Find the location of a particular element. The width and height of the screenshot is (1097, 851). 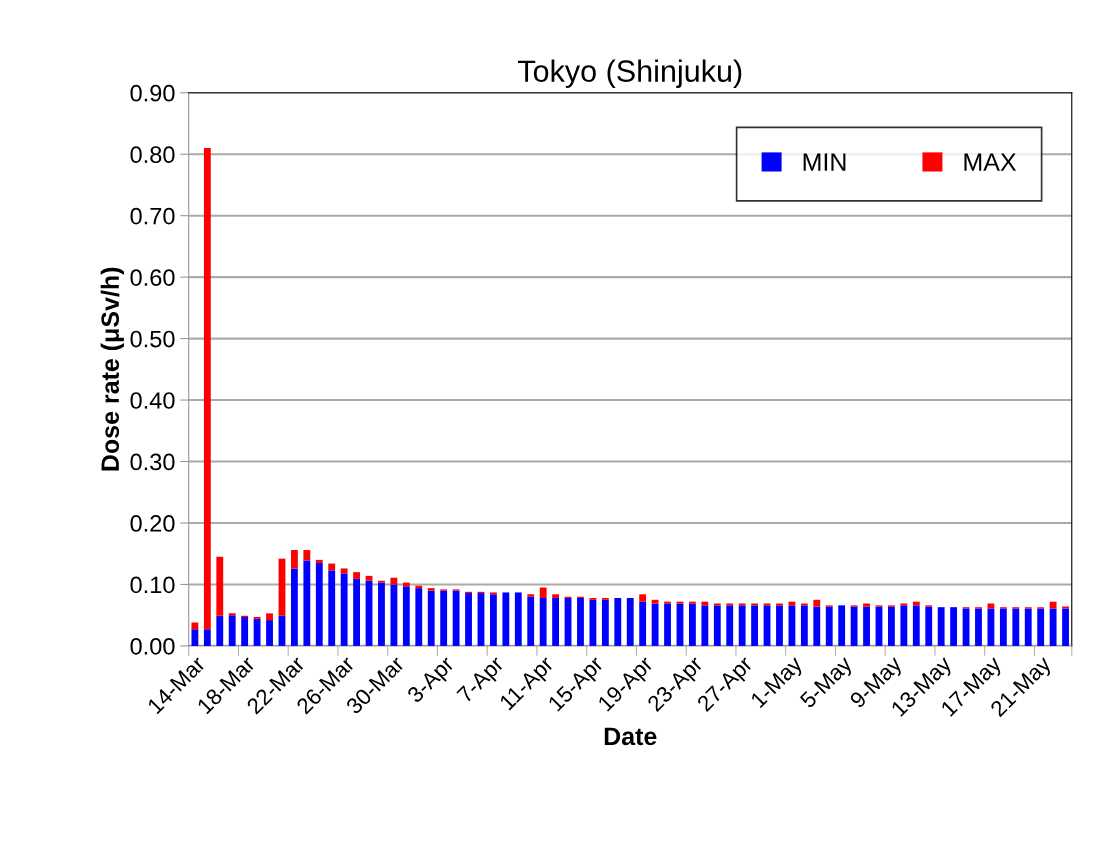

y-tick-label: 0.20 is located at coordinates (152, 523).